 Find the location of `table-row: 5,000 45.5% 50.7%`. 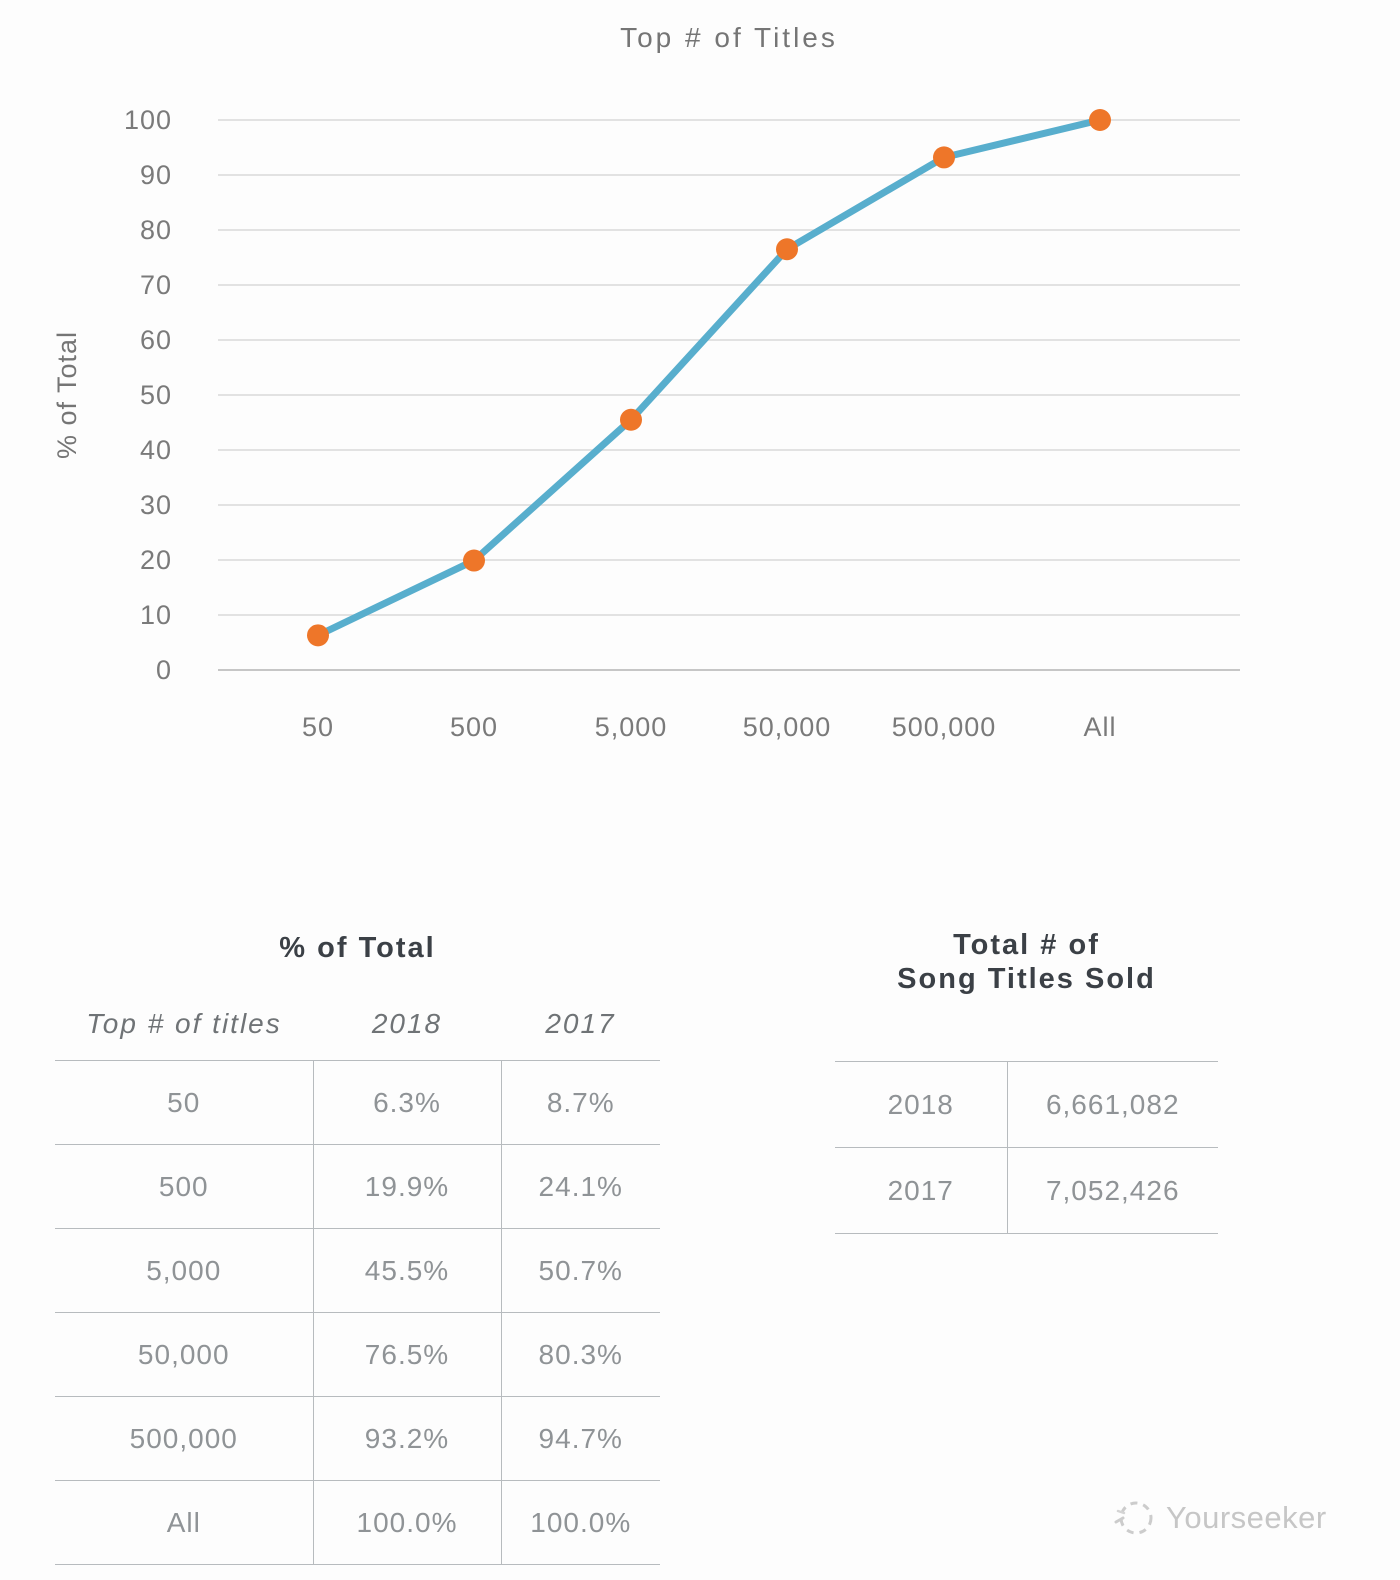

table-row: 5,000 45.5% 50.7% is located at coordinates (357, 1270).